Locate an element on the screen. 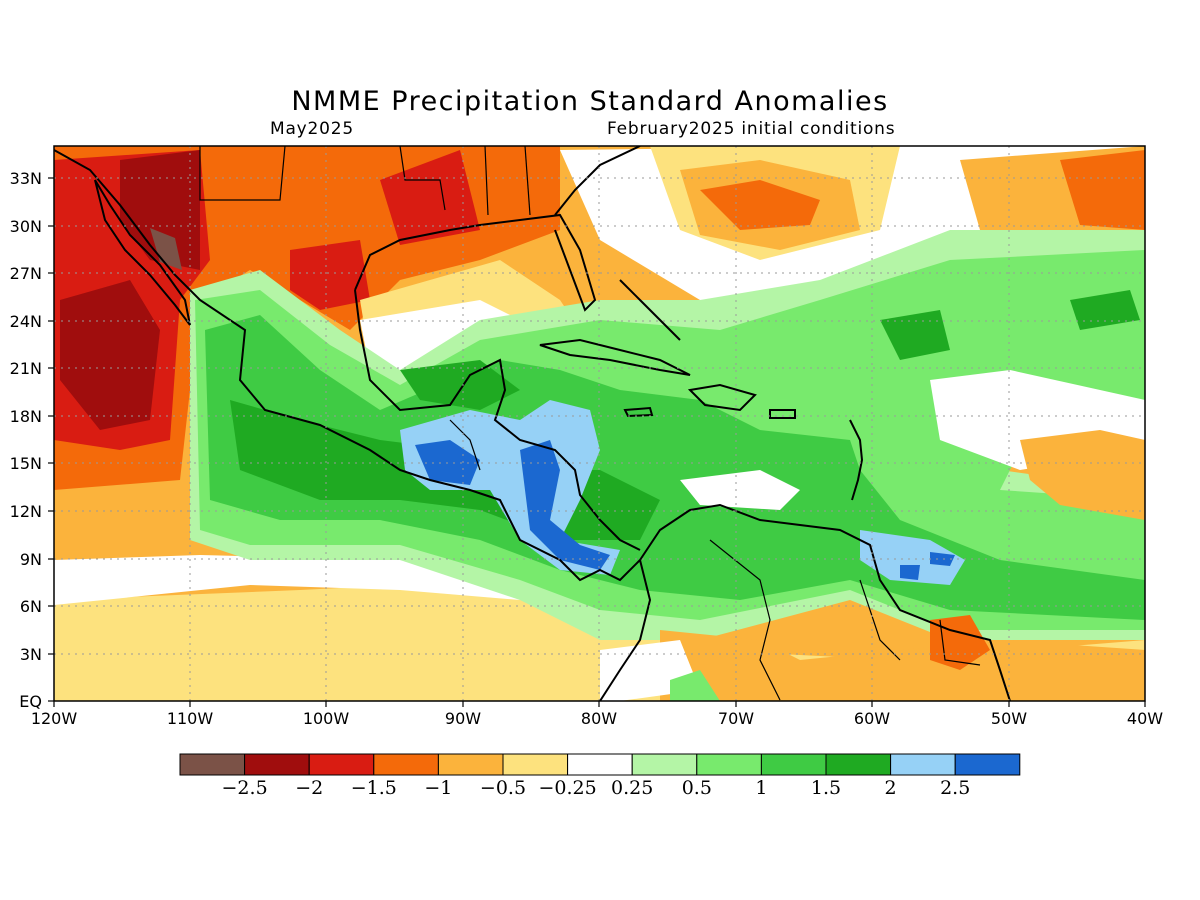  lat-tick-label: 18N is located at coordinates (26, 416).